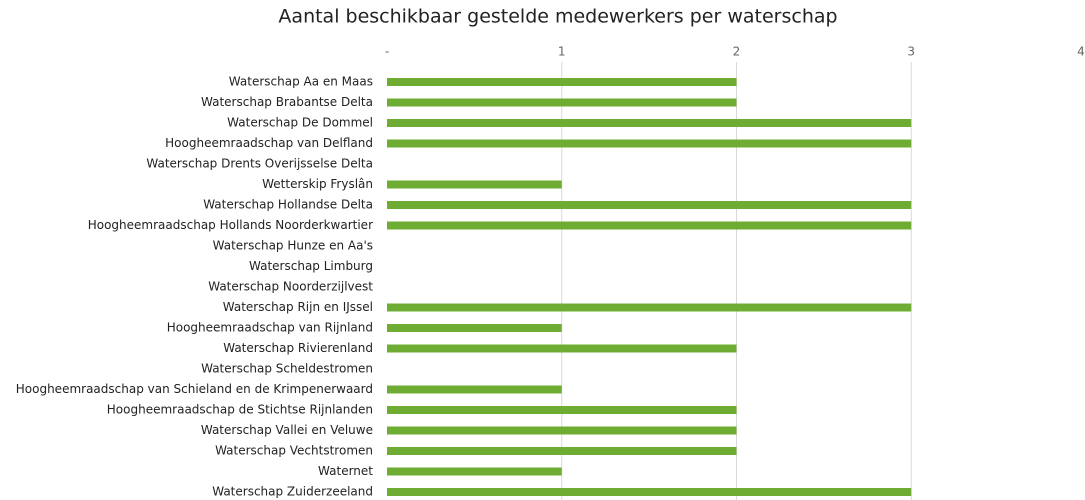 The width and height of the screenshot is (1085, 500). I want to click on y-tick-label: Wetterskip Fryslân, so click(317, 184).